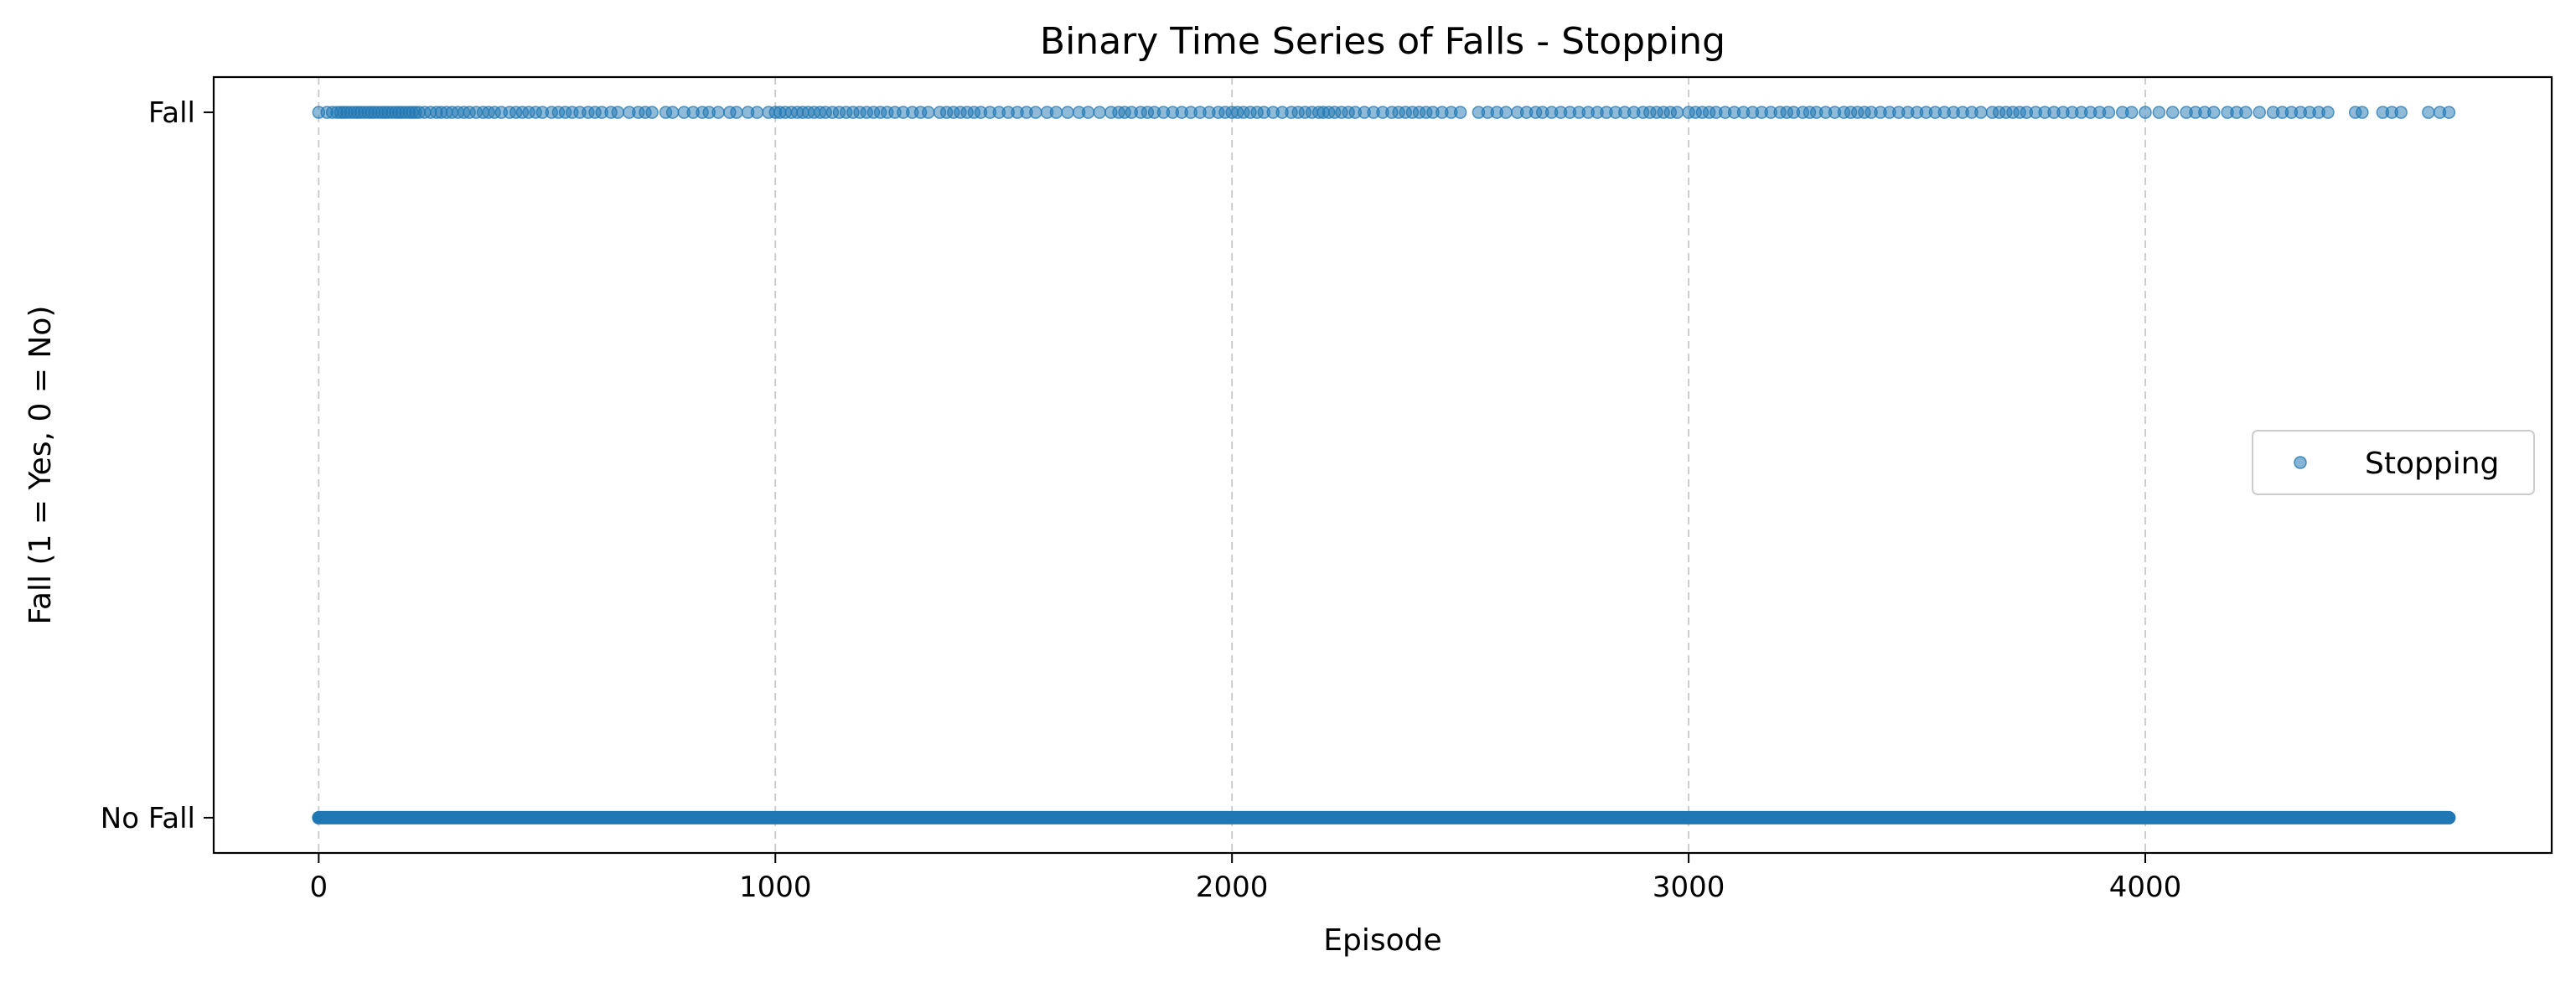 The image size is (2576, 982). I want to click on x-tick-label-0: 0, so click(319, 888).